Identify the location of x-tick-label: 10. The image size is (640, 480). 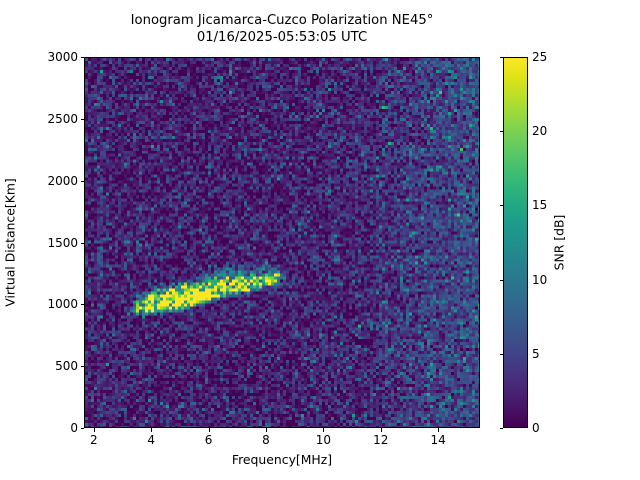
(323, 440).